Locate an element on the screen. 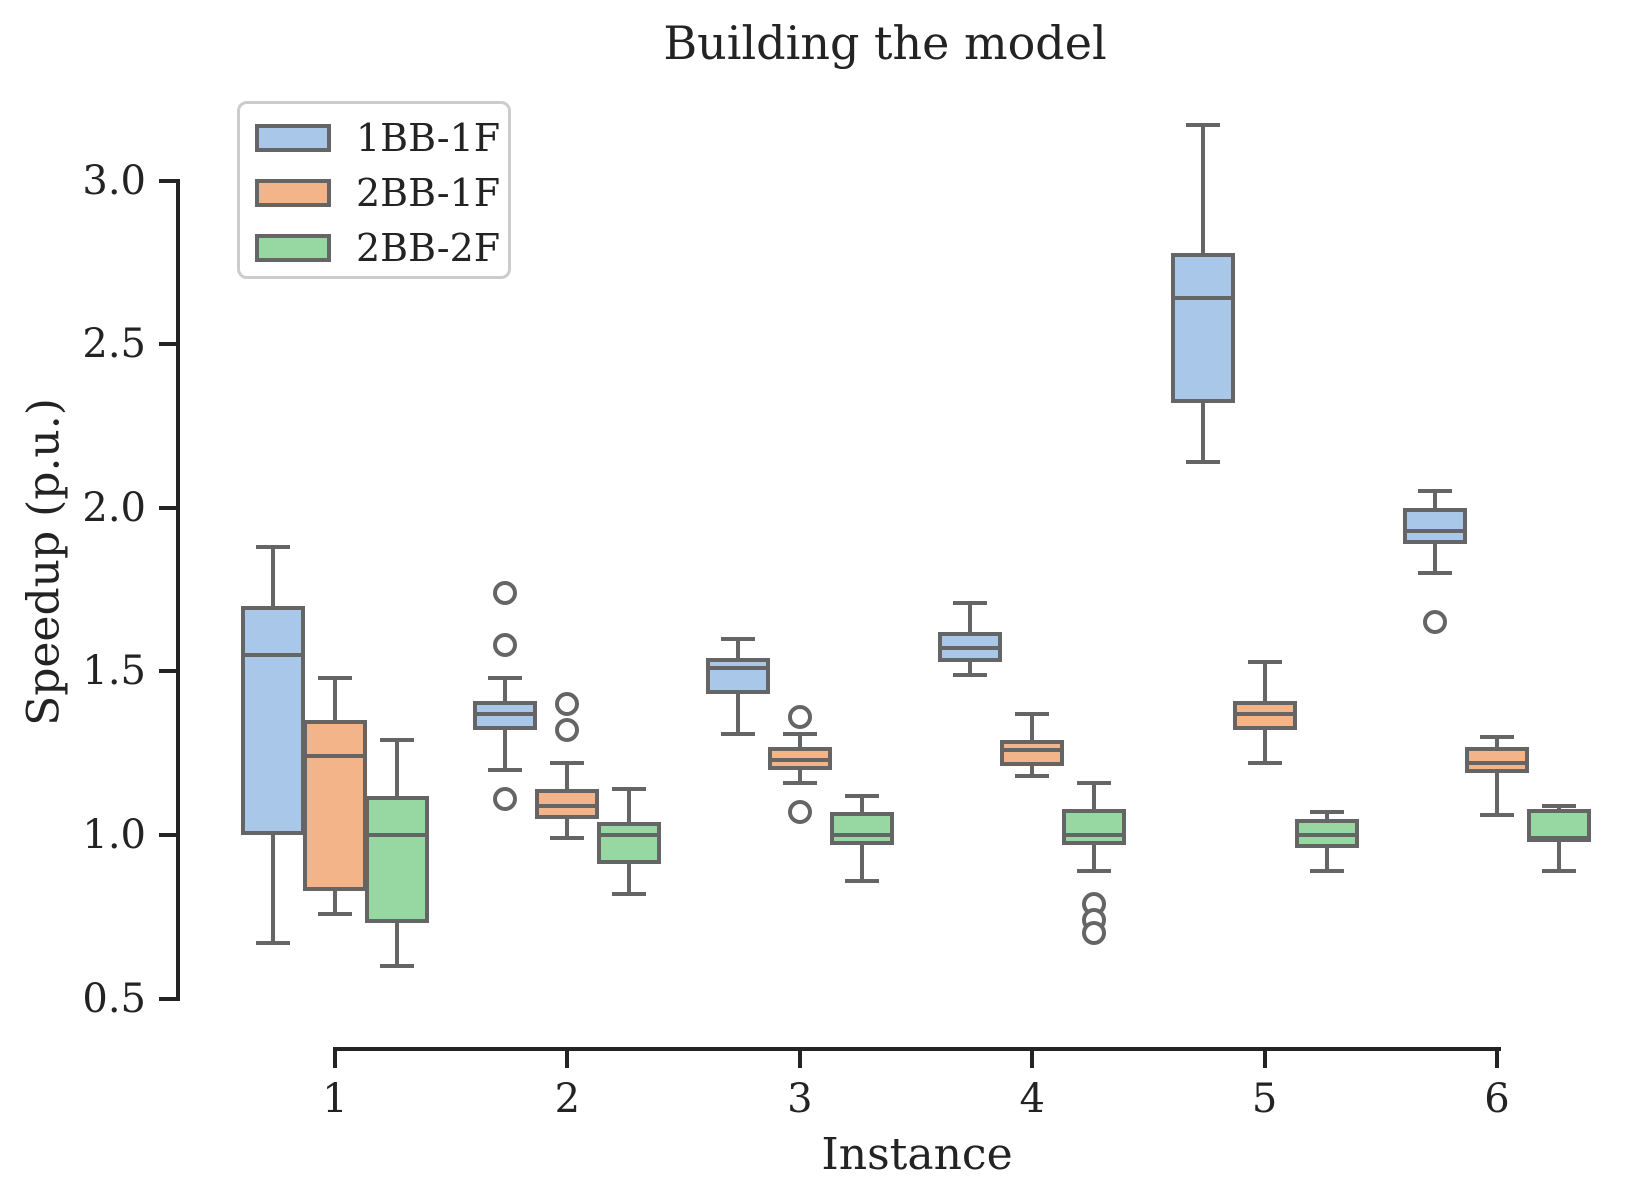  x-tick-label: 5 is located at coordinates (1264, 1099).